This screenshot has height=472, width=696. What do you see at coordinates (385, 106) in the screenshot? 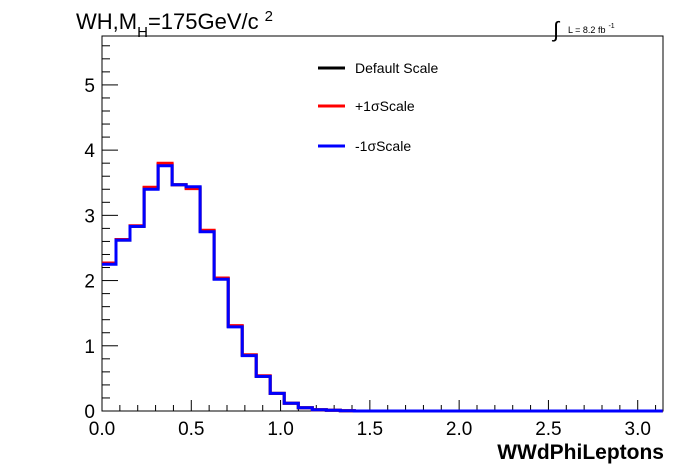
I see `legend-label: +1σScale` at bounding box center [385, 106].